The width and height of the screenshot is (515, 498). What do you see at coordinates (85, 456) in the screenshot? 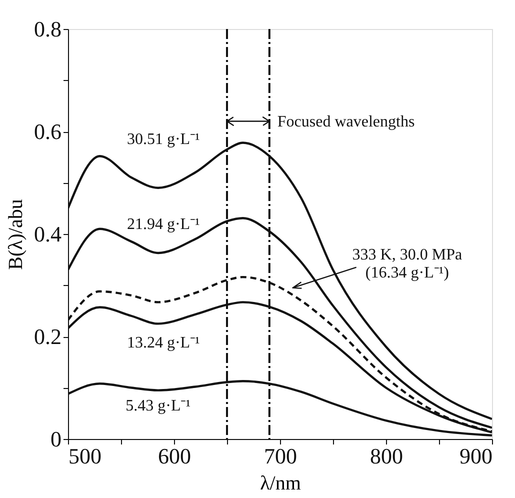
I see `x-tick-label: 500` at bounding box center [85, 456].